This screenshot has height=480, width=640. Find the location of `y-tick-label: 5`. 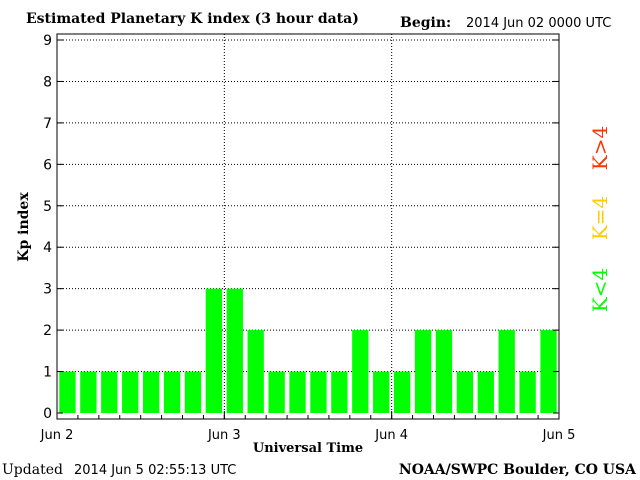

y-tick-label: 5 is located at coordinates (47, 207).